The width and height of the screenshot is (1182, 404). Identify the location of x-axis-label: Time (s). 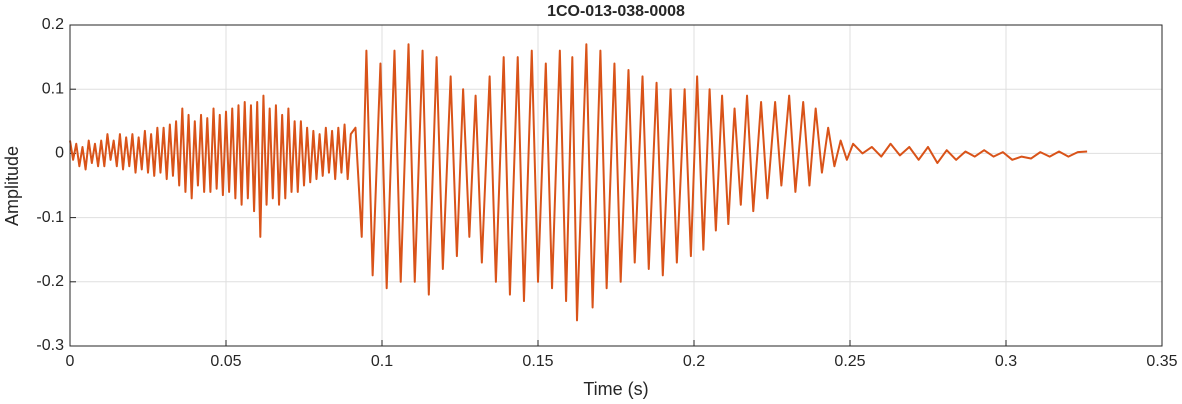
(615, 389).